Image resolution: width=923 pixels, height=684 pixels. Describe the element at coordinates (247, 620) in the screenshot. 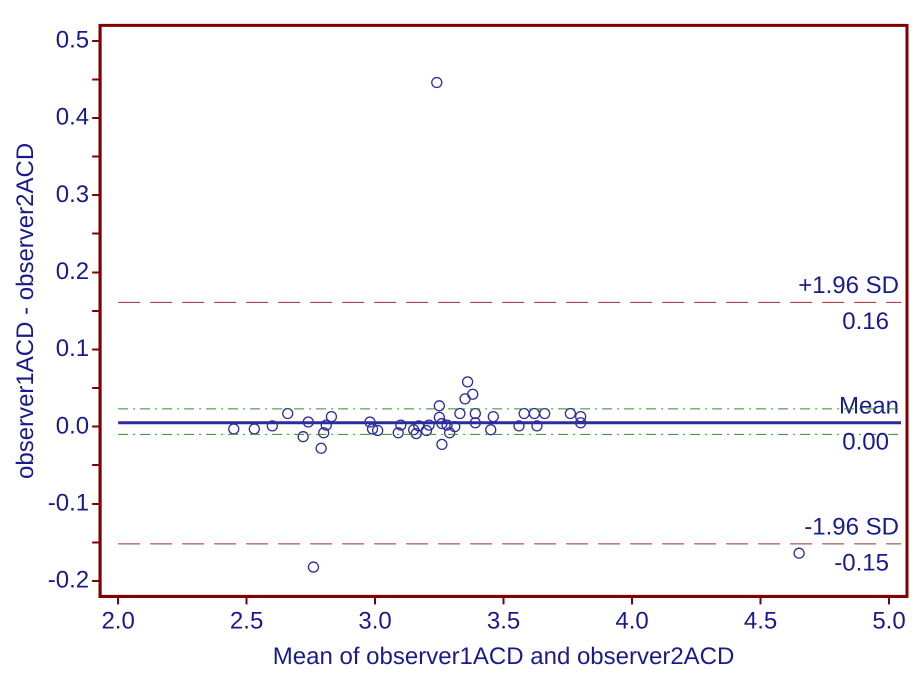

I see `x-tick-label: 2.5` at that location.